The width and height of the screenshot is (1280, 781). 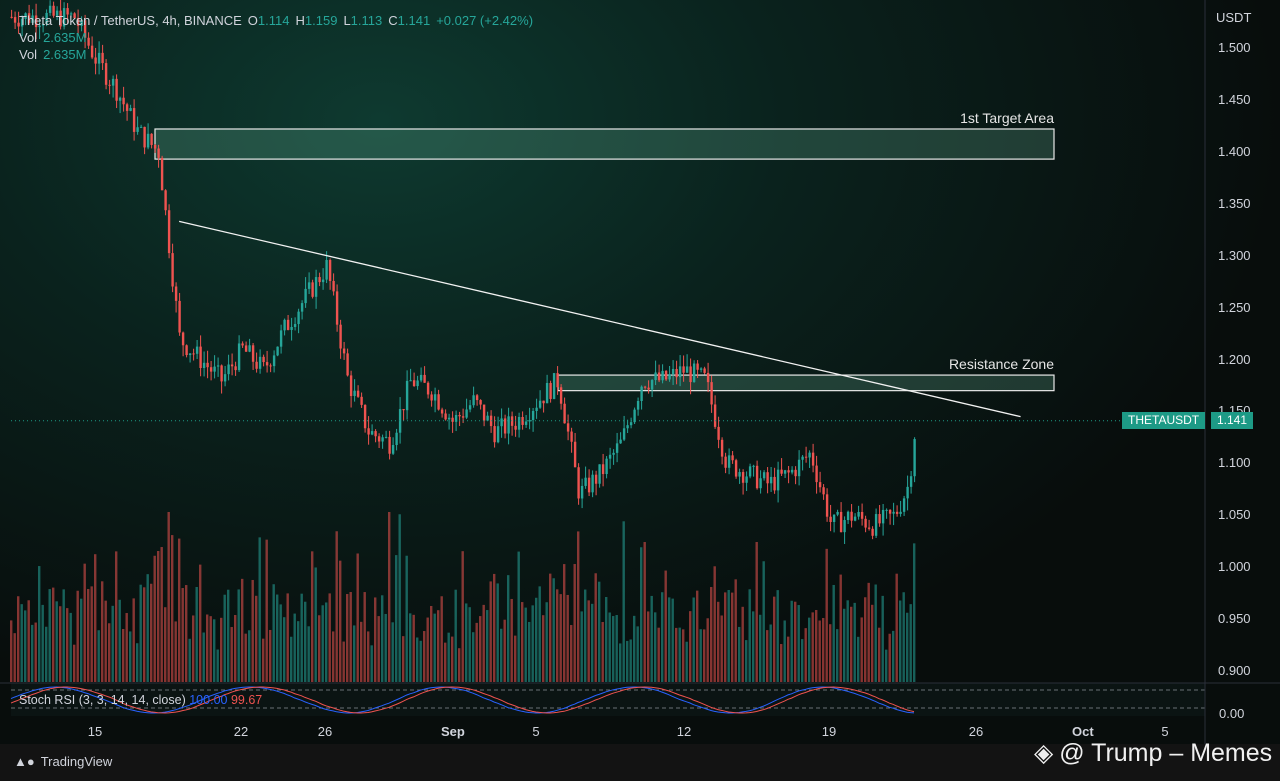 I want to click on time-tick-label: 26, so click(x=976, y=731).